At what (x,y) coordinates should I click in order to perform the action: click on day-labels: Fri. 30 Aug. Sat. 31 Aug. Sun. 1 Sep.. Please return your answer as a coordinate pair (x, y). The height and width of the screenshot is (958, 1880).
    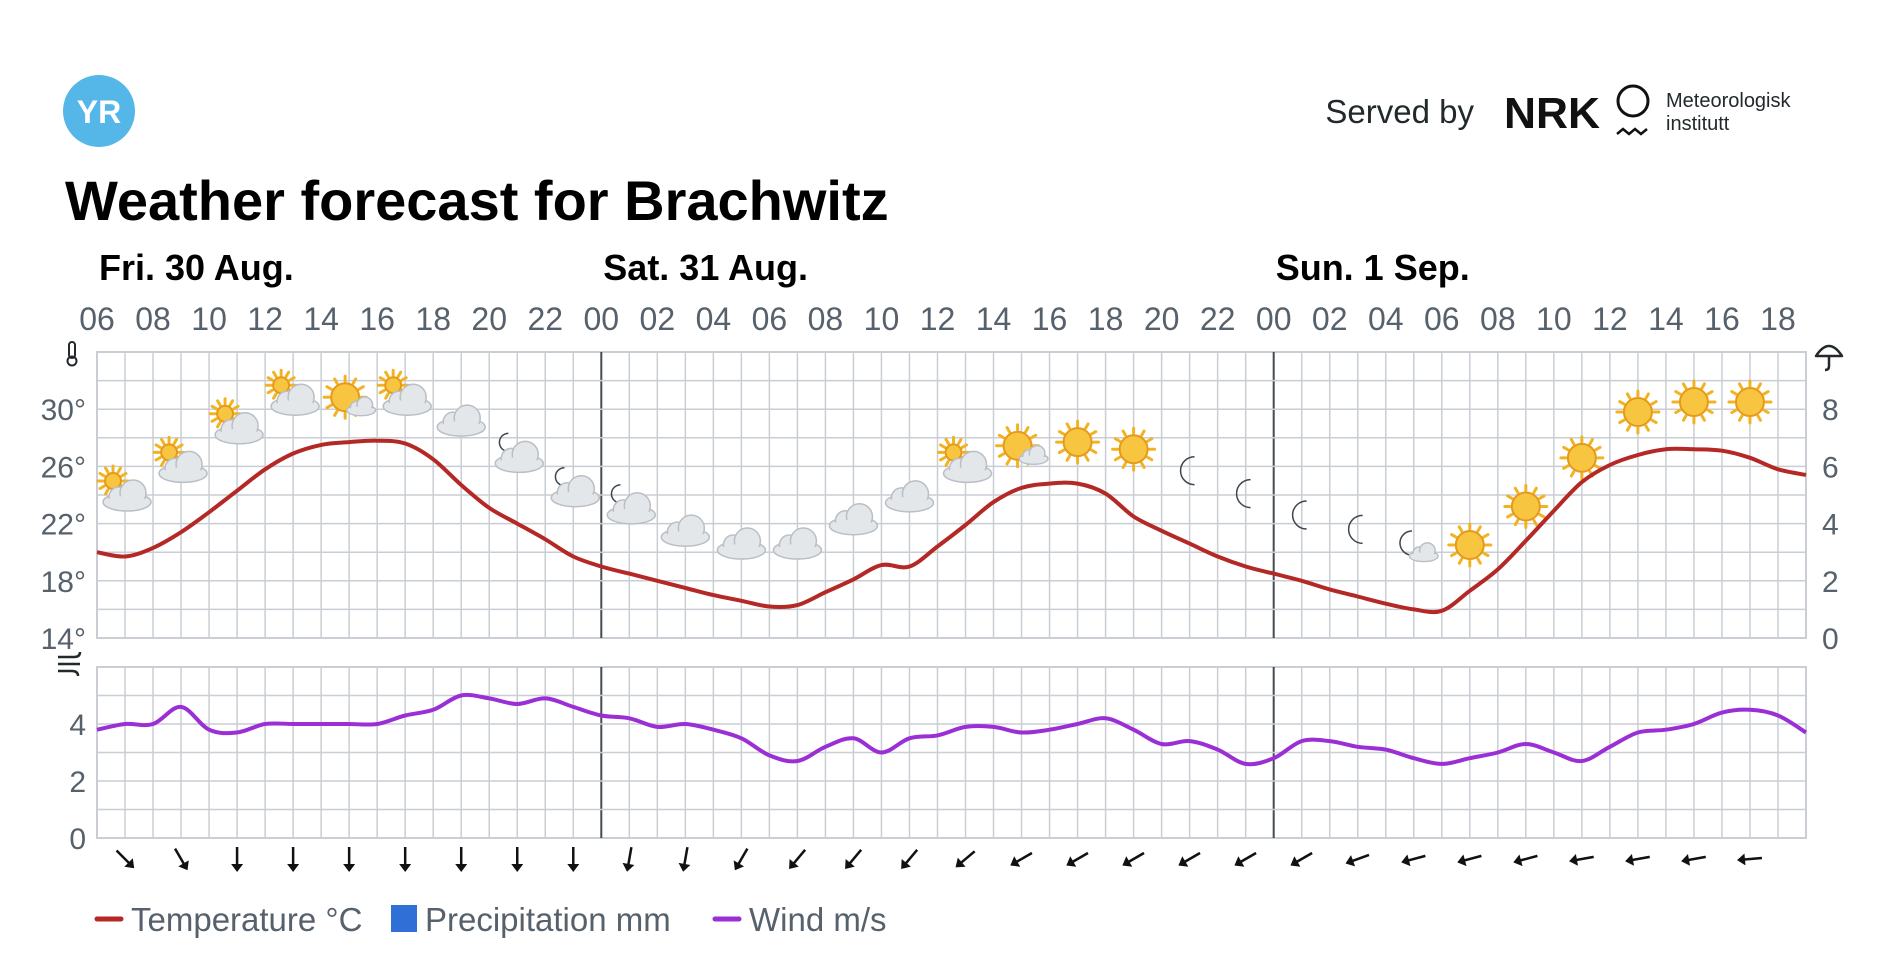
    Looking at the image, I should click on (784, 267).